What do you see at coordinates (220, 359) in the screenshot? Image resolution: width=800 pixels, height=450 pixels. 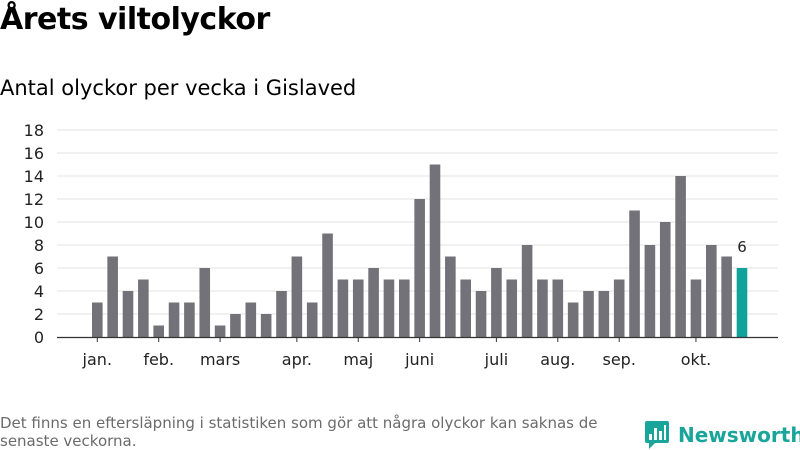 I see `x-tick-label: mars` at bounding box center [220, 359].